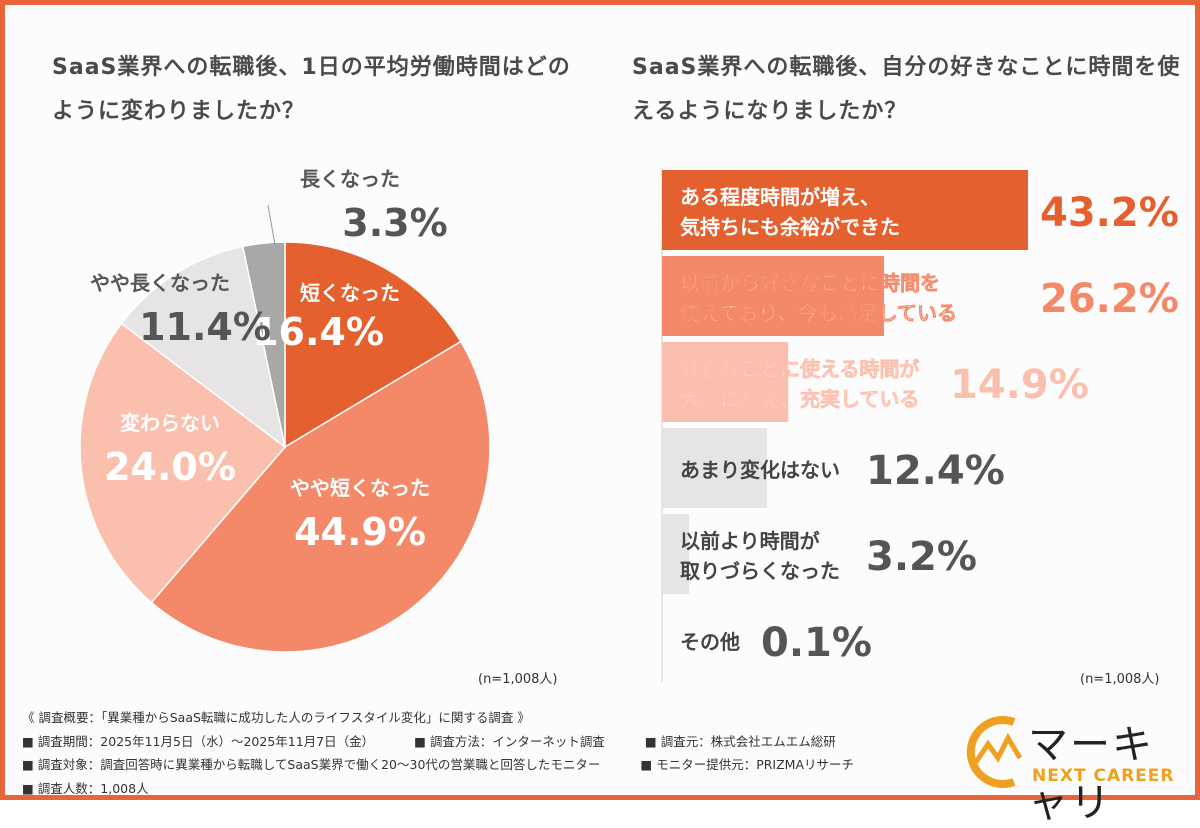 The height and width of the screenshot is (828, 1200). I want to click on pie-value-label: 16.4%, so click(318, 332).